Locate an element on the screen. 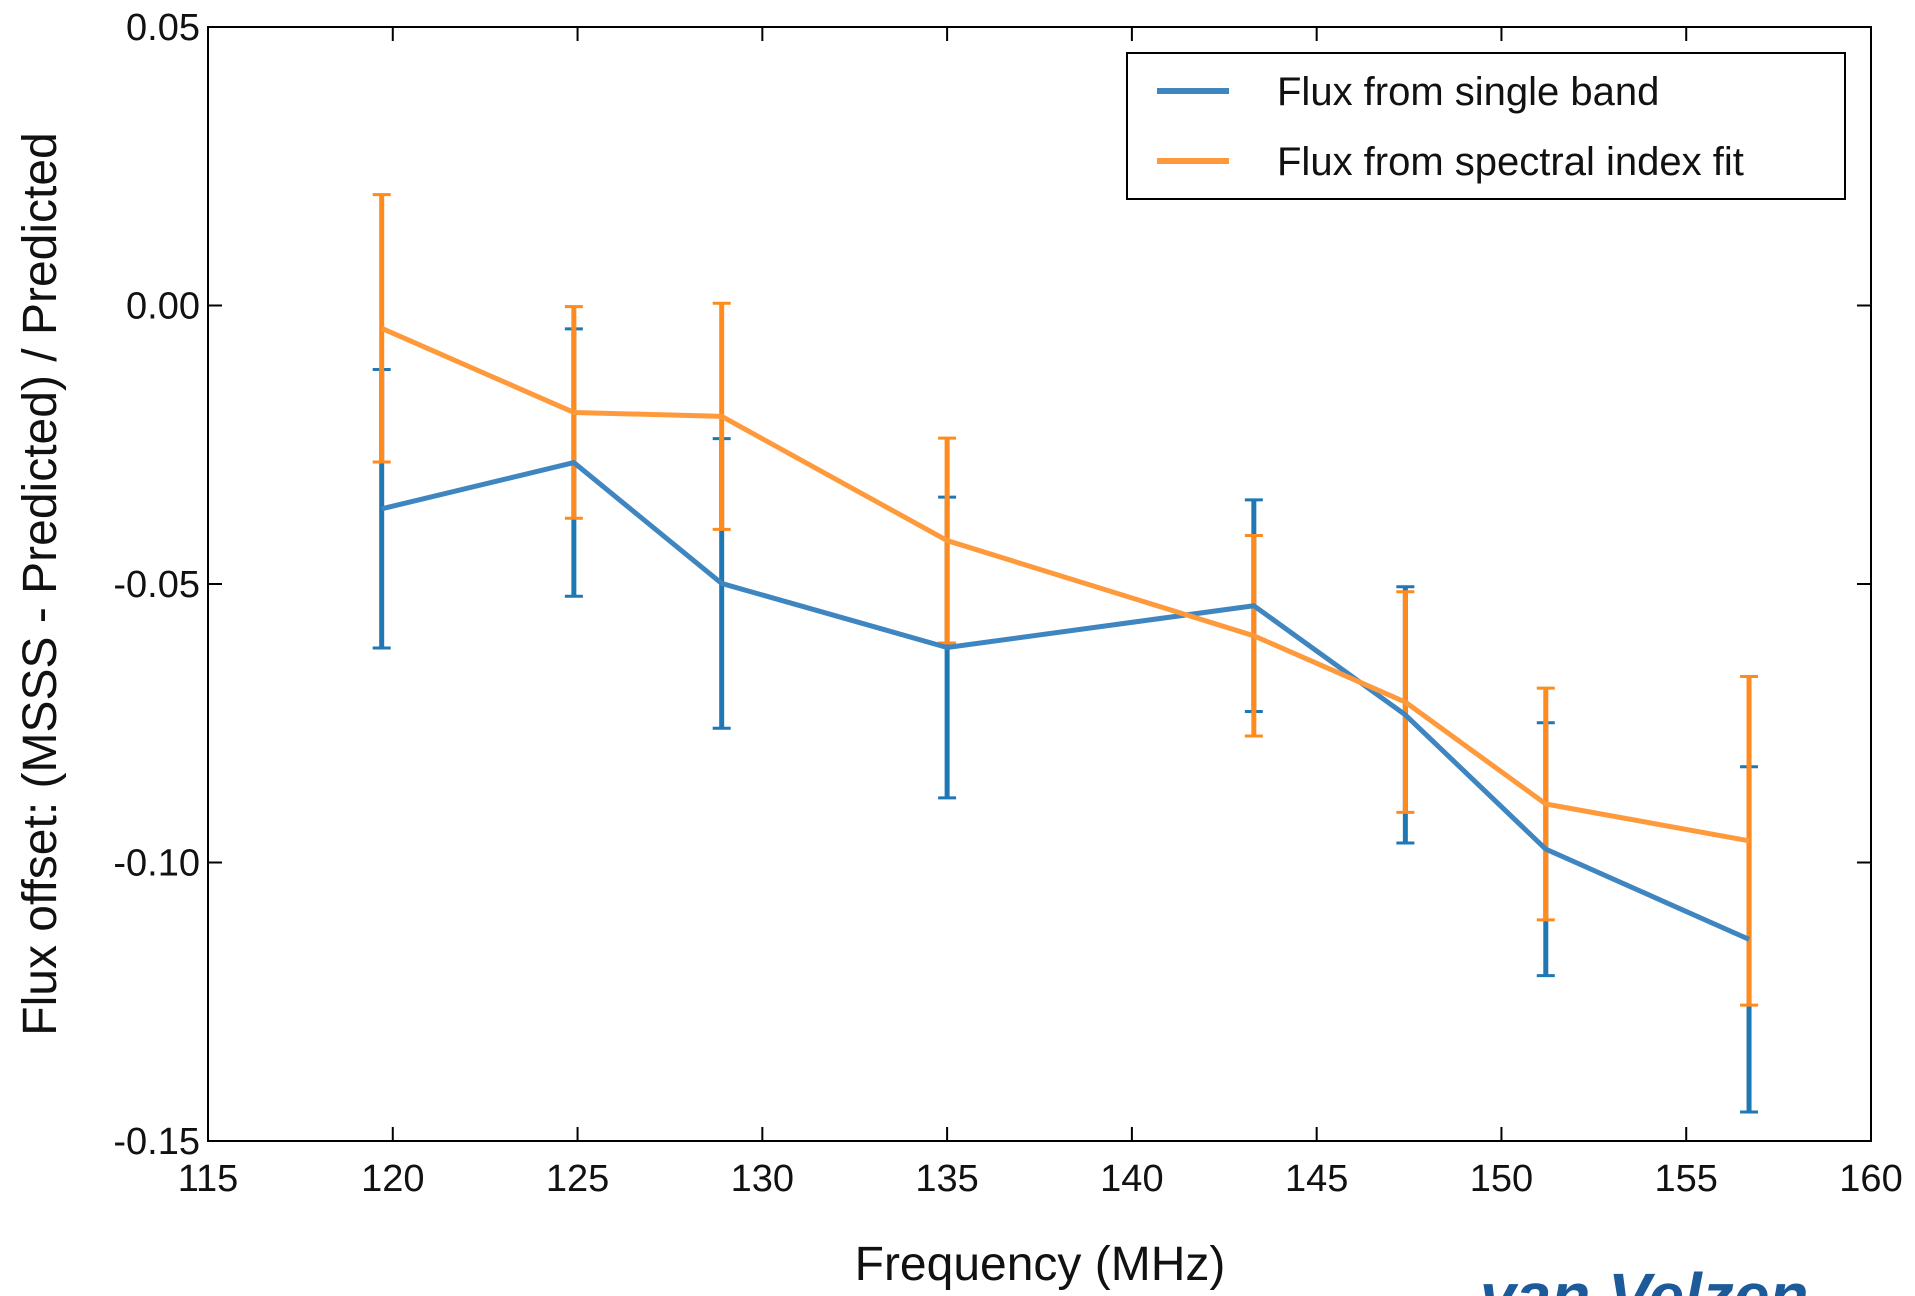 This screenshot has height=1296, width=1915. y-tick-label: 0.00 is located at coordinates (163, 307).